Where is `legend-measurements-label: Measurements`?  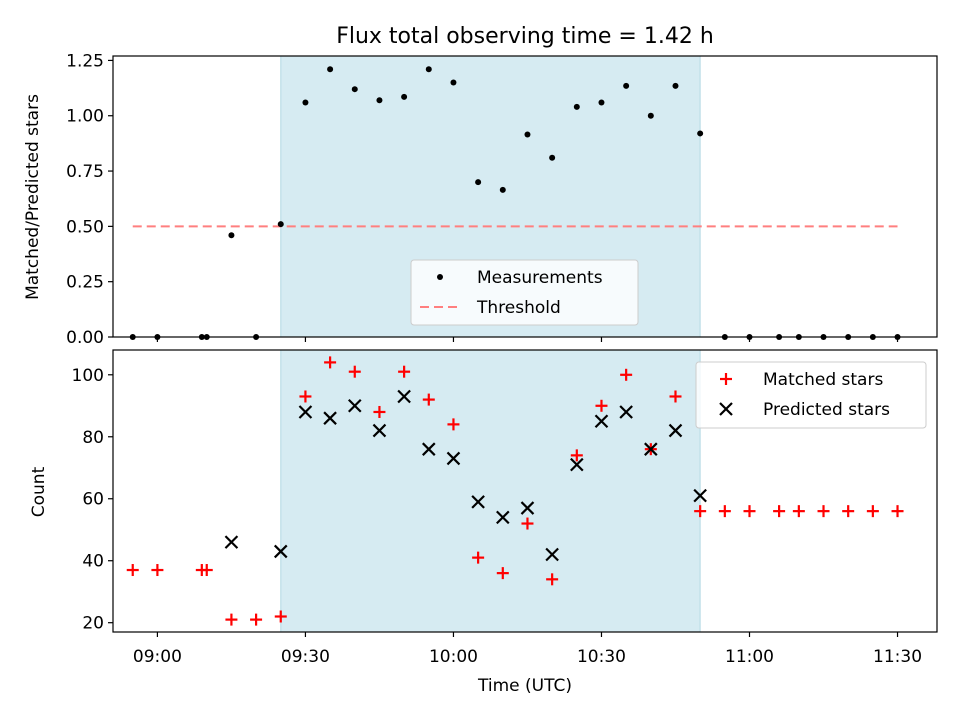 legend-measurements-label: Measurements is located at coordinates (540, 278).